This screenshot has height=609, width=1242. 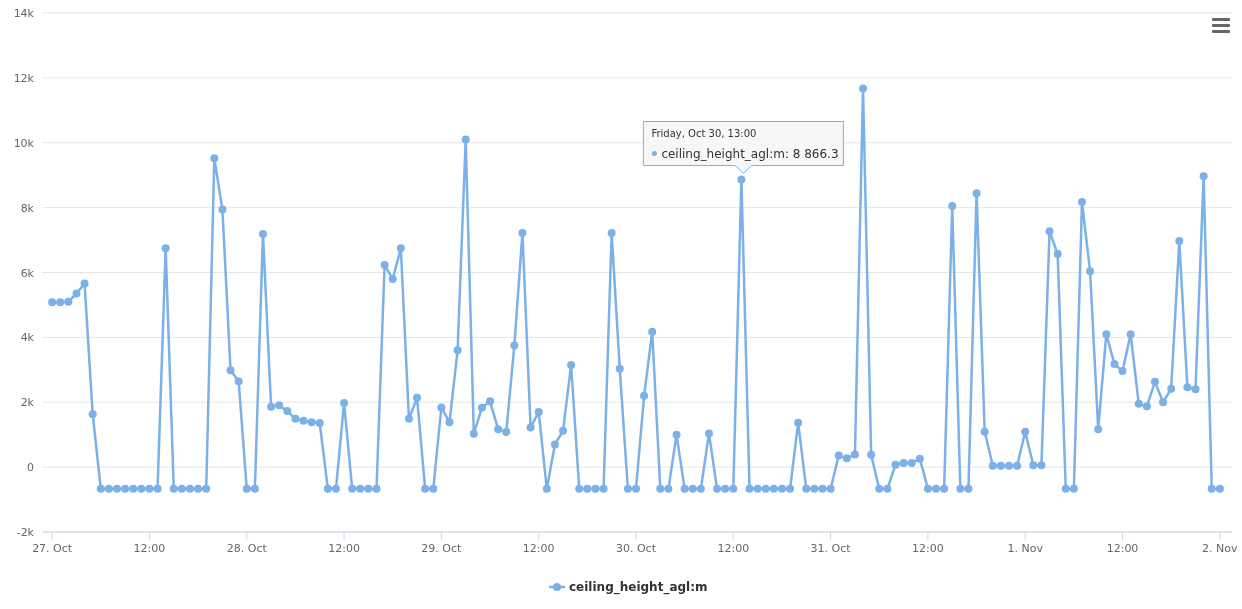 I want to click on annotation: Friday, Oct 30, 13:00, so click(x=704, y=133).